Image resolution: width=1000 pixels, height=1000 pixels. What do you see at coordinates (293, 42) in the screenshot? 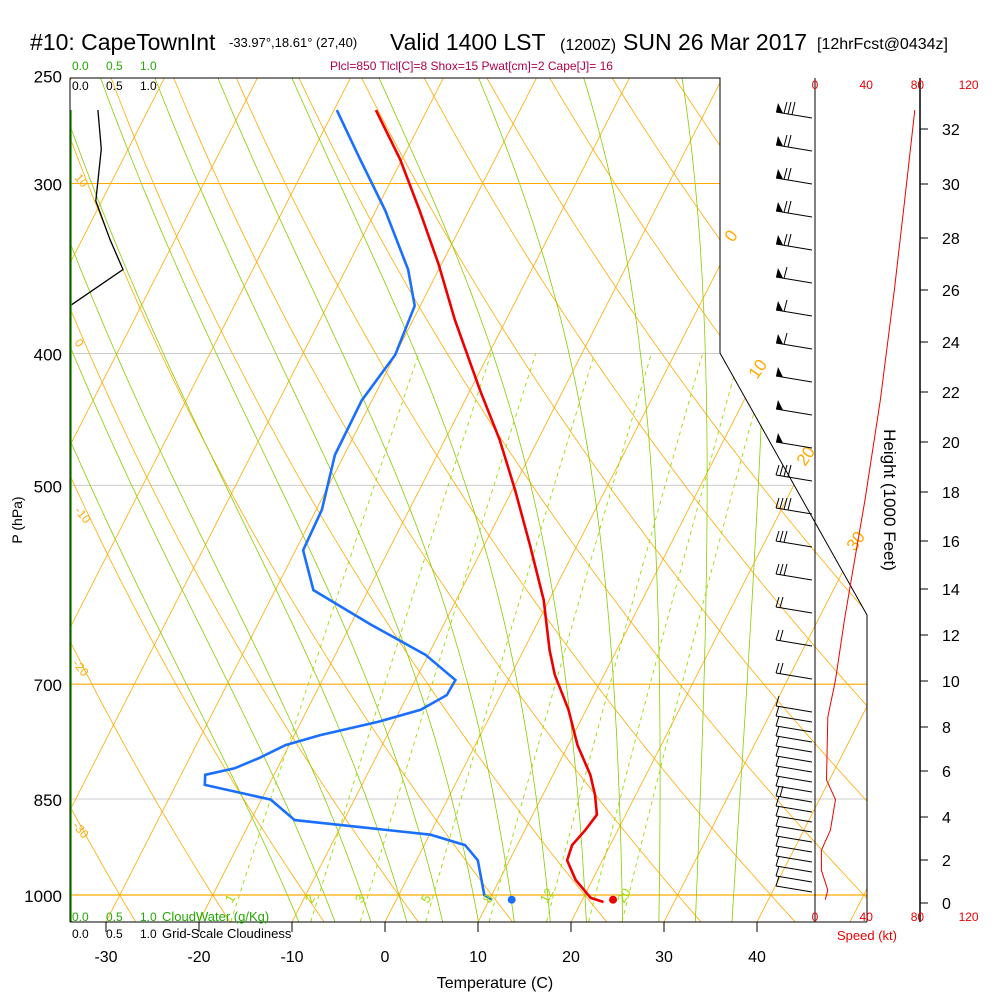
I see `station-coords: -33.97°,18.61° (27,40)` at bounding box center [293, 42].